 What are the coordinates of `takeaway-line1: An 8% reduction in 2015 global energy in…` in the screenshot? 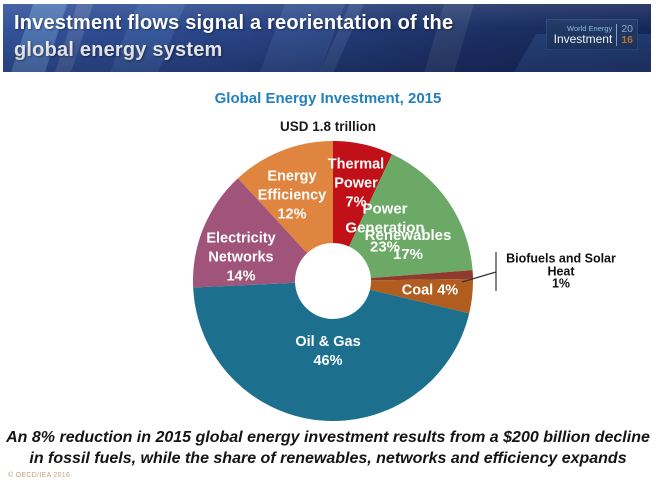 It's located at (328, 437).